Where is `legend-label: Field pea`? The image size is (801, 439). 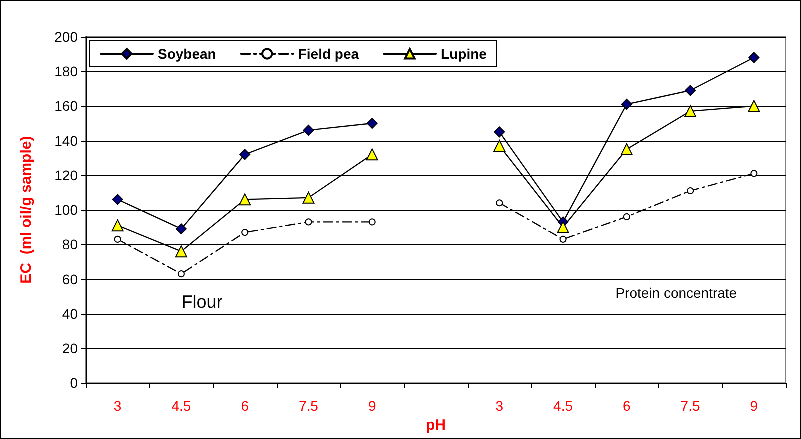
legend-label: Field pea is located at coordinates (329, 54).